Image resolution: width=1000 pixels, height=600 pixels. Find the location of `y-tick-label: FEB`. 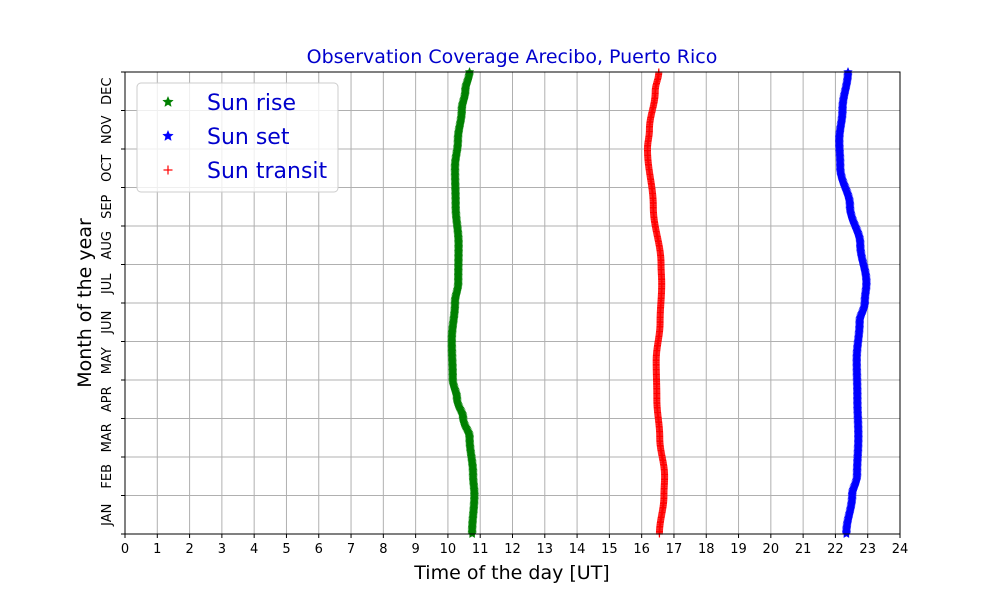

y-tick-label: FEB is located at coordinates (107, 476).